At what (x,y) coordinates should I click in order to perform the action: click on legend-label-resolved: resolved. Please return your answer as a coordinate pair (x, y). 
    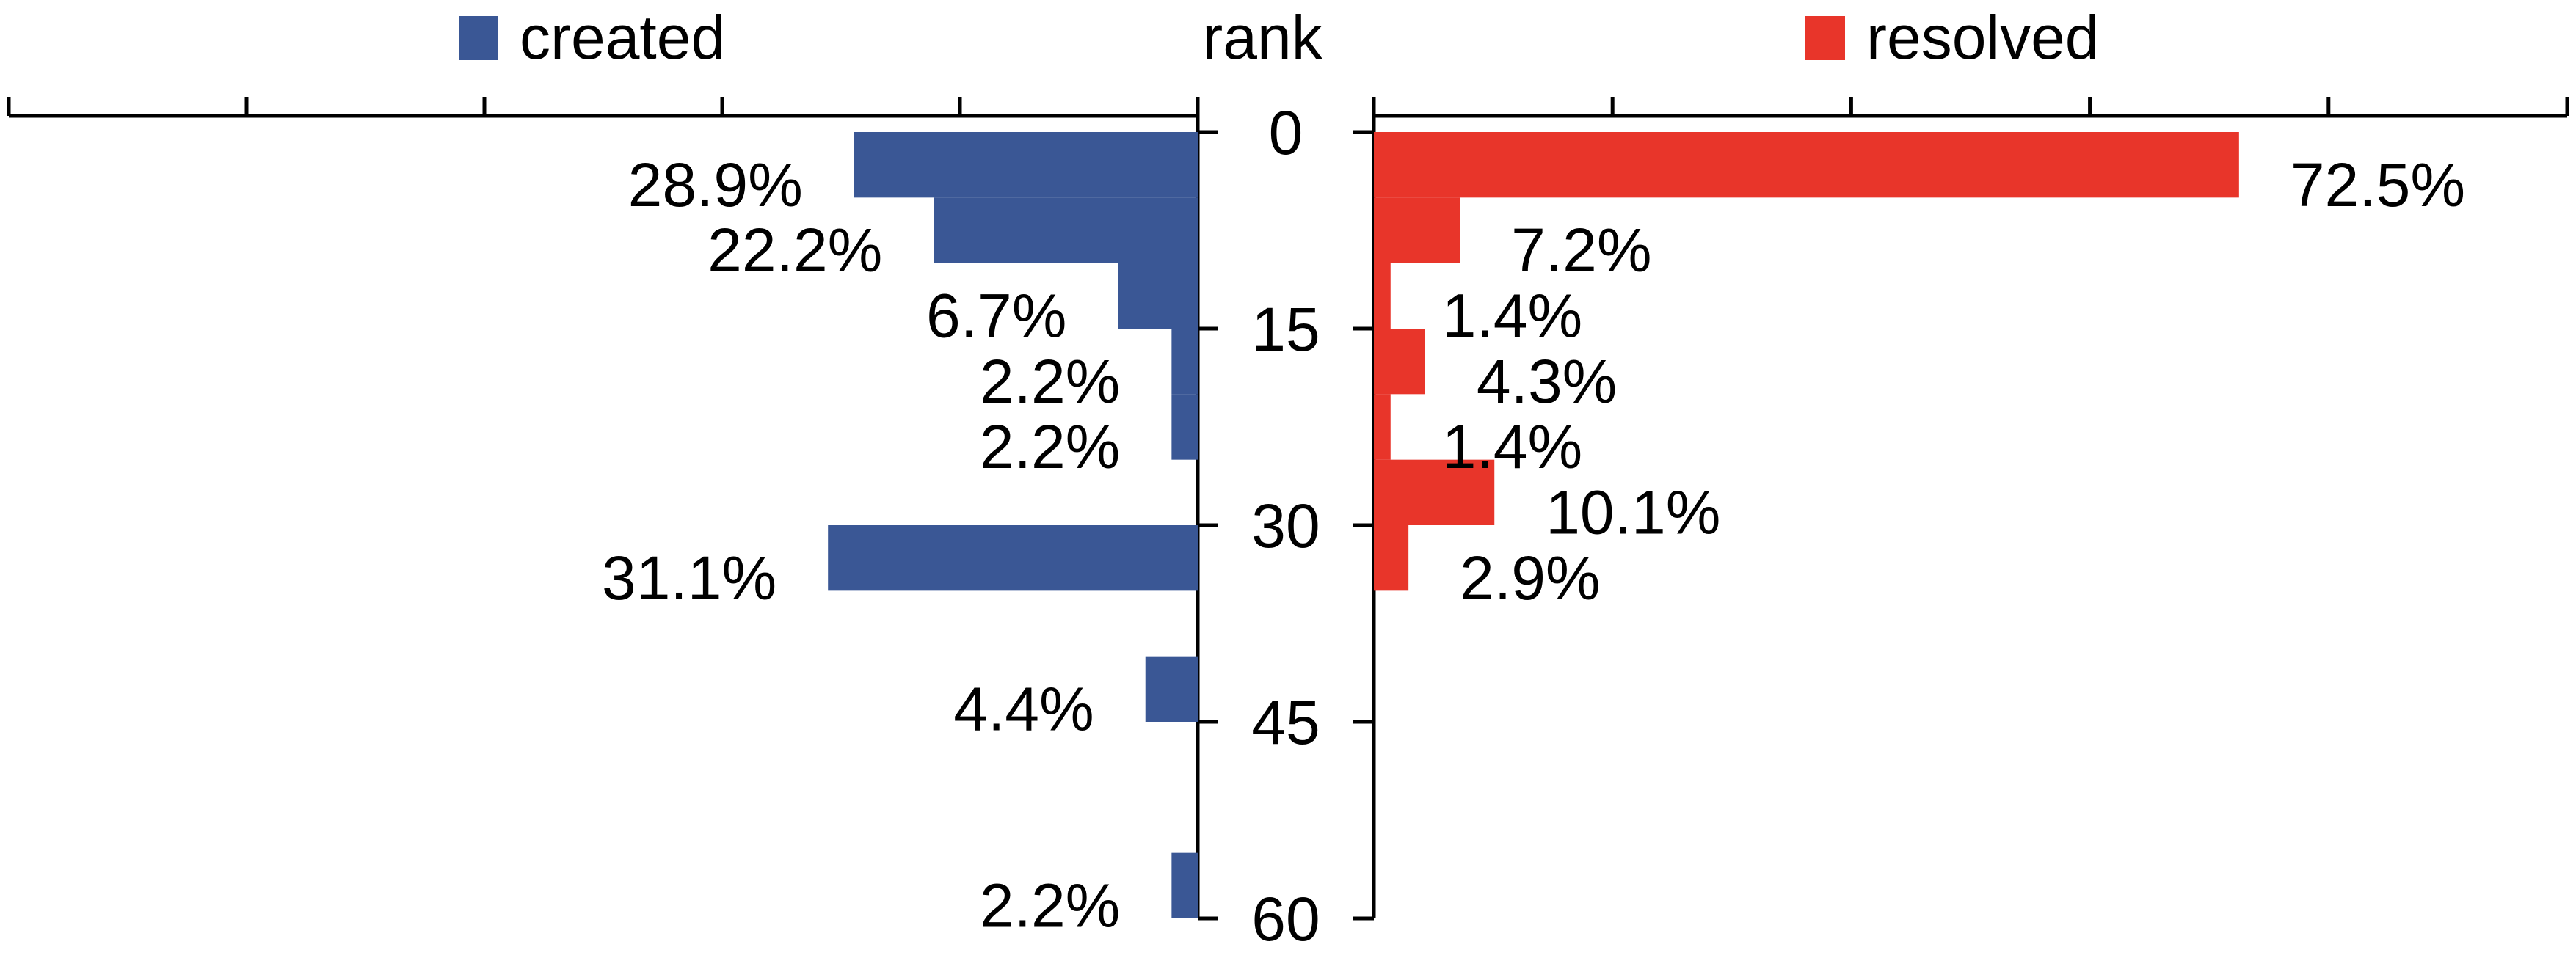
    Looking at the image, I should click on (1983, 37).